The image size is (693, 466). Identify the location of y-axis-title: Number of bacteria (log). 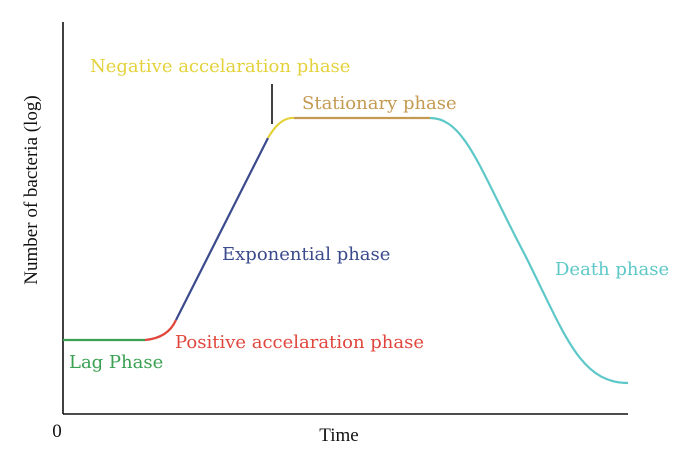
(31, 189).